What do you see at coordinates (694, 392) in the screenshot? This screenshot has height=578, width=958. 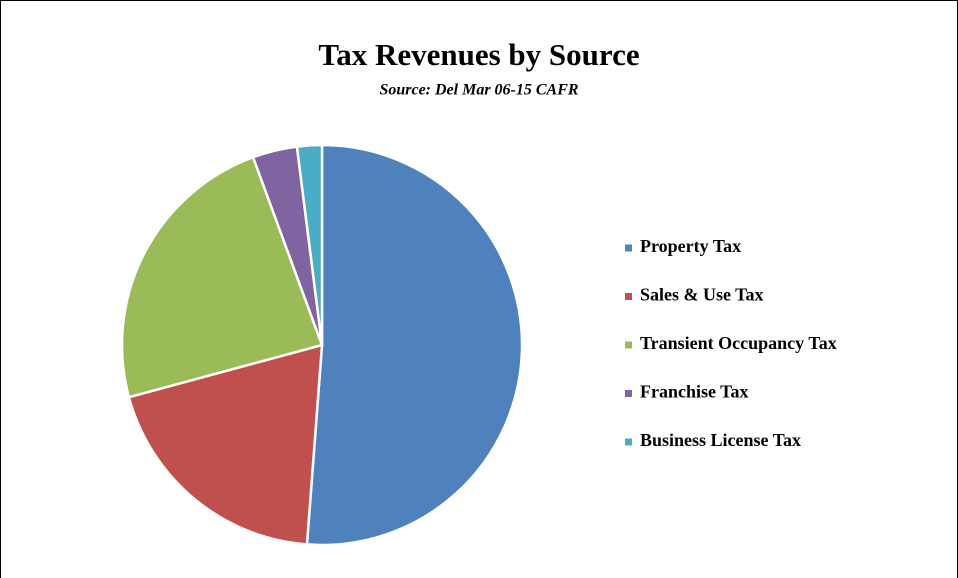 I see `legend-label: Franchise Tax` at bounding box center [694, 392].